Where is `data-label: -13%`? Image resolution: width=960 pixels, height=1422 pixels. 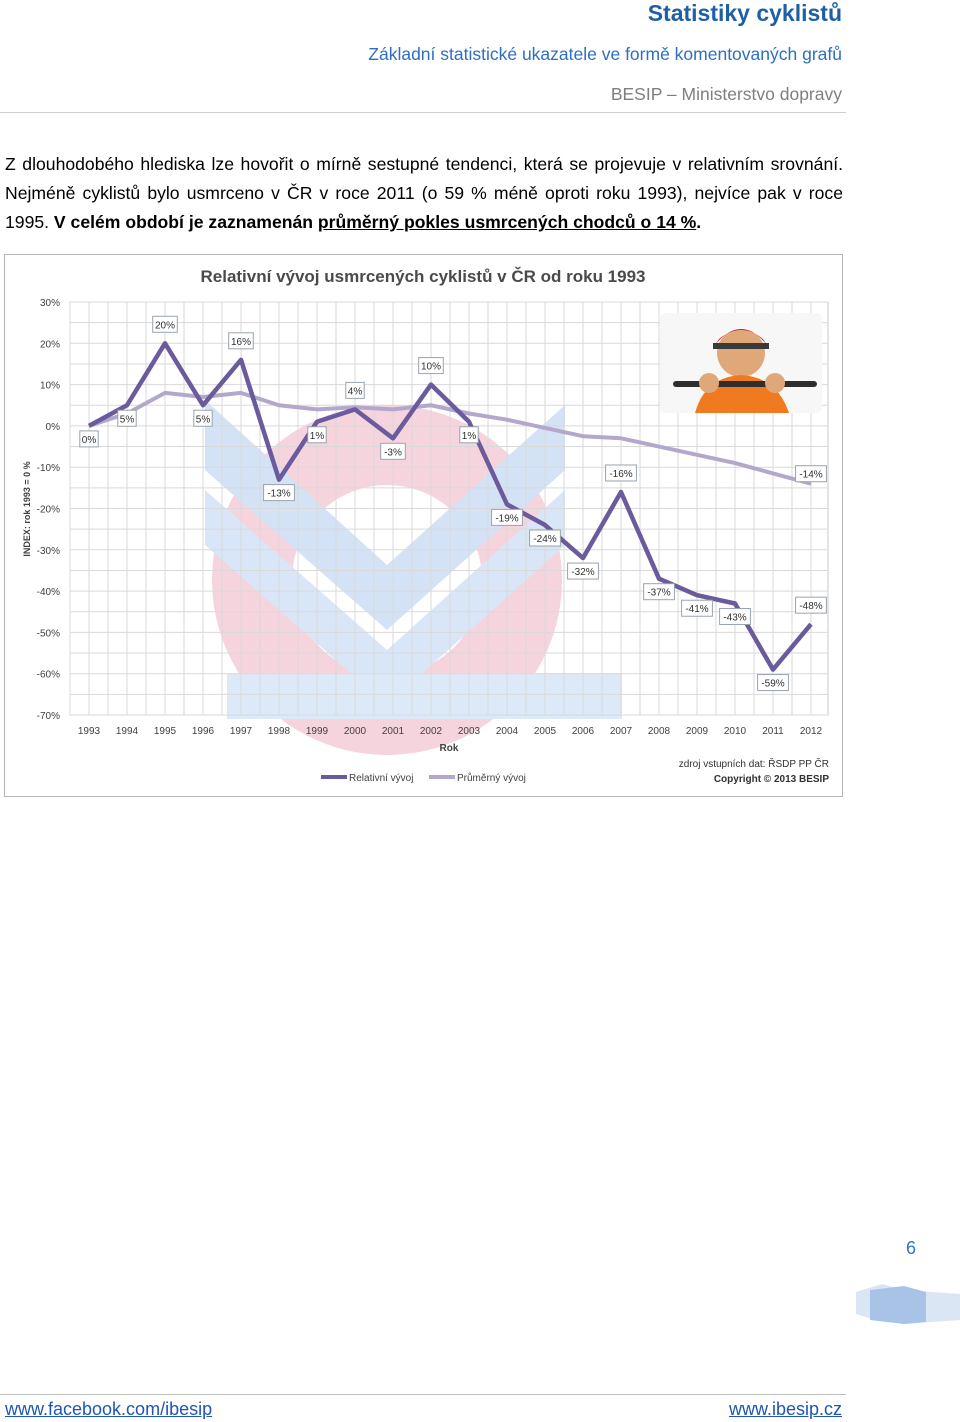 data-label: -13% is located at coordinates (278, 494).